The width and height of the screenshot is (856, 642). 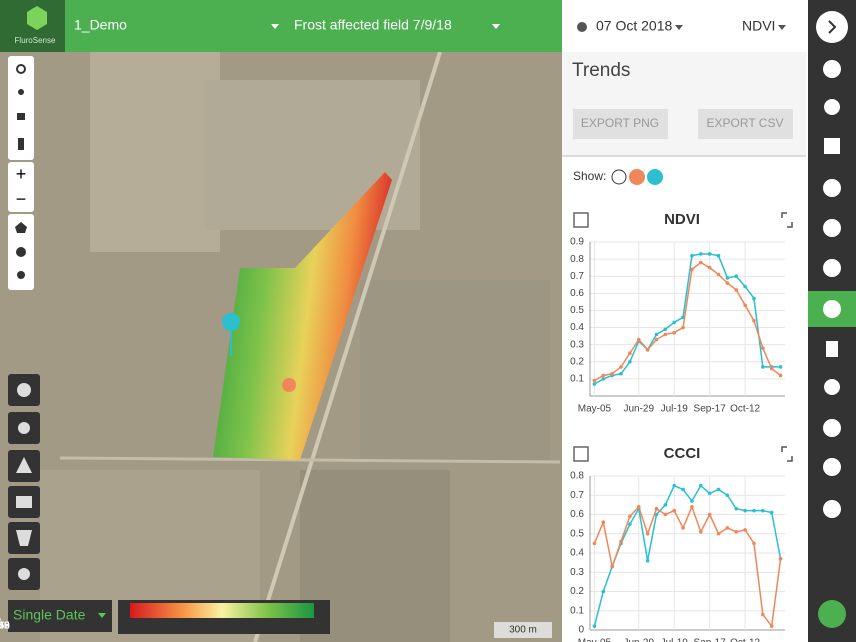 I want to click on zoom-group, so click(x=21, y=187).